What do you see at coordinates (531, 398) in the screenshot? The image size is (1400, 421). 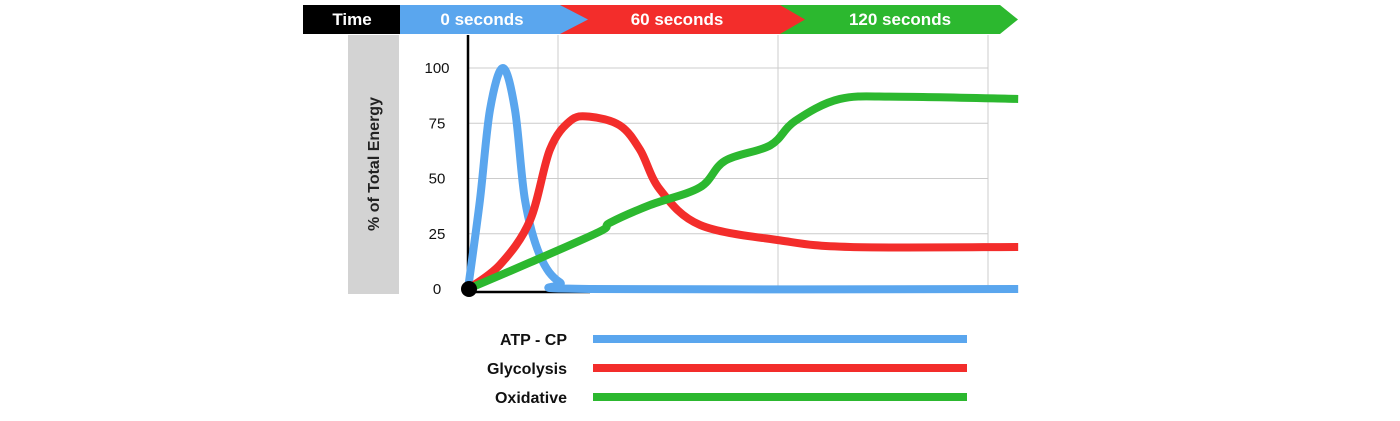 I see `legend-label: Oxidative` at bounding box center [531, 398].